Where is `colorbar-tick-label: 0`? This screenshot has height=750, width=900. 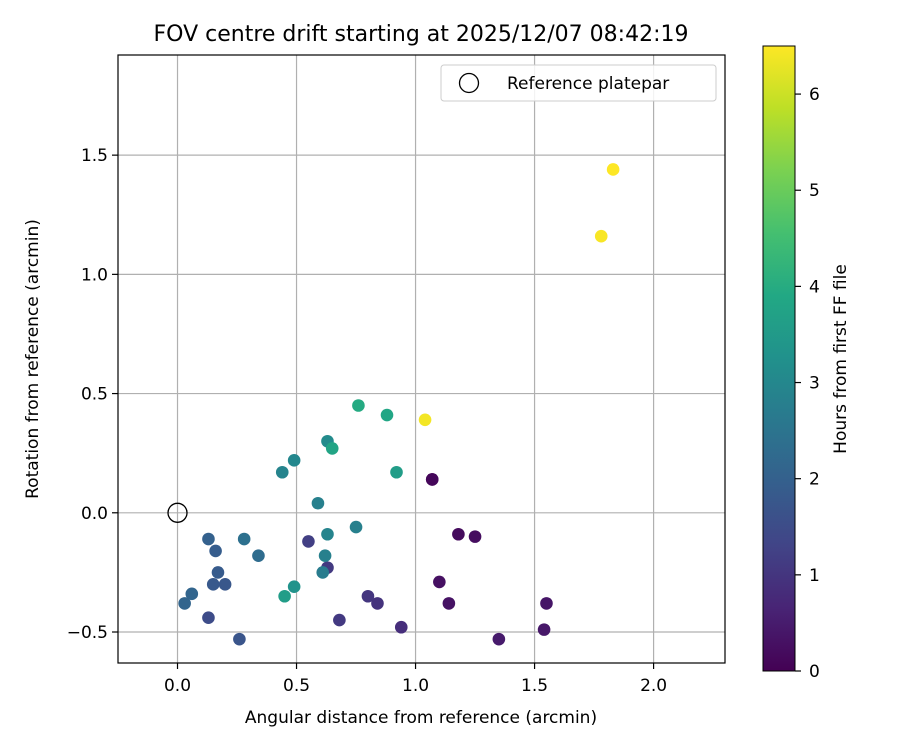 colorbar-tick-label: 0 is located at coordinates (814, 672).